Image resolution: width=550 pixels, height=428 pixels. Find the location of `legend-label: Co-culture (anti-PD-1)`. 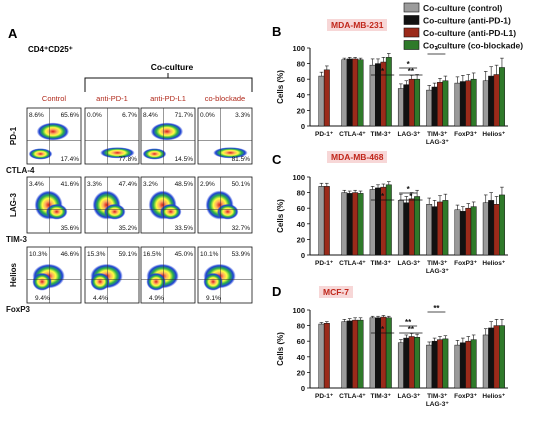

legend-label: Co-culture (anti-PD-1) is located at coordinates (467, 21).